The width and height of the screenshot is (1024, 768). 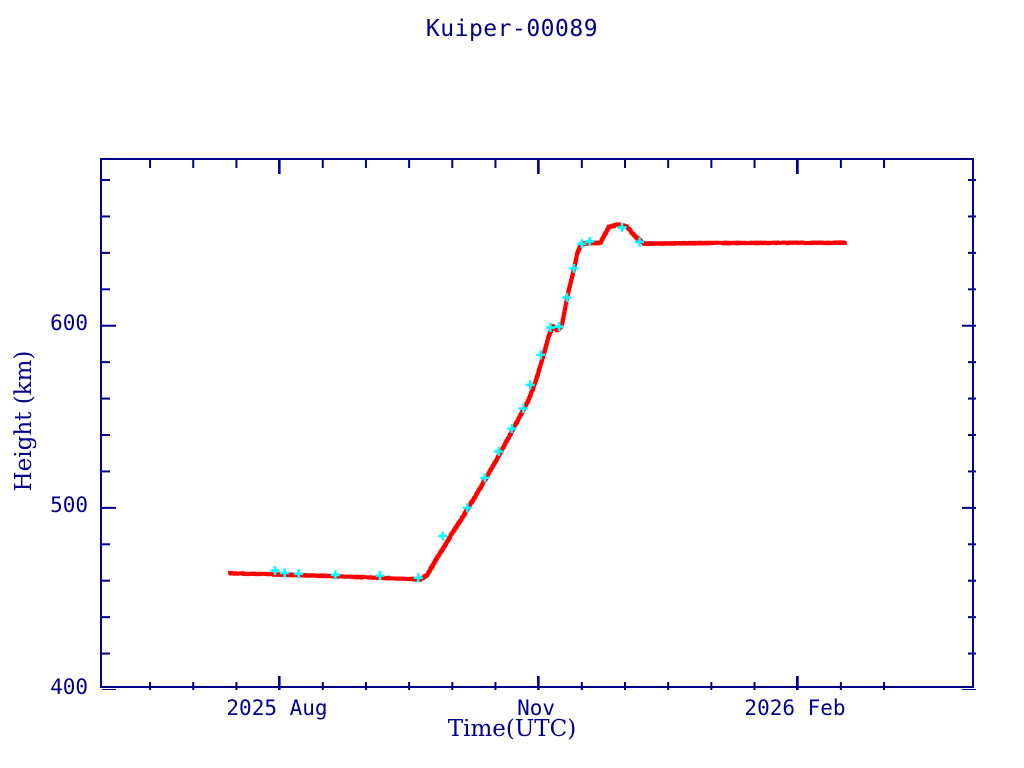 What do you see at coordinates (69, 504) in the screenshot?
I see `y-tick-label-500: 500` at bounding box center [69, 504].